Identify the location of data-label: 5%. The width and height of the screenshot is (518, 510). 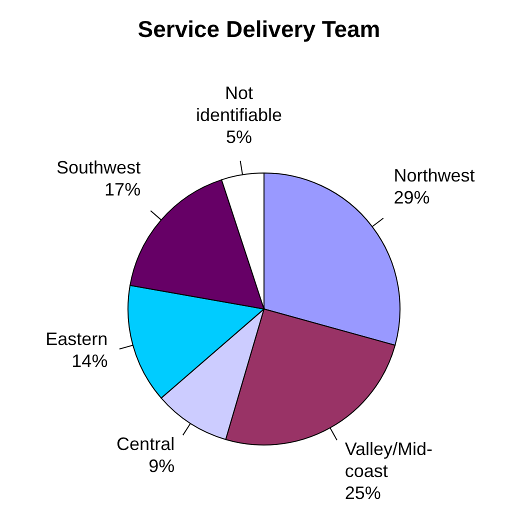
(239, 136).